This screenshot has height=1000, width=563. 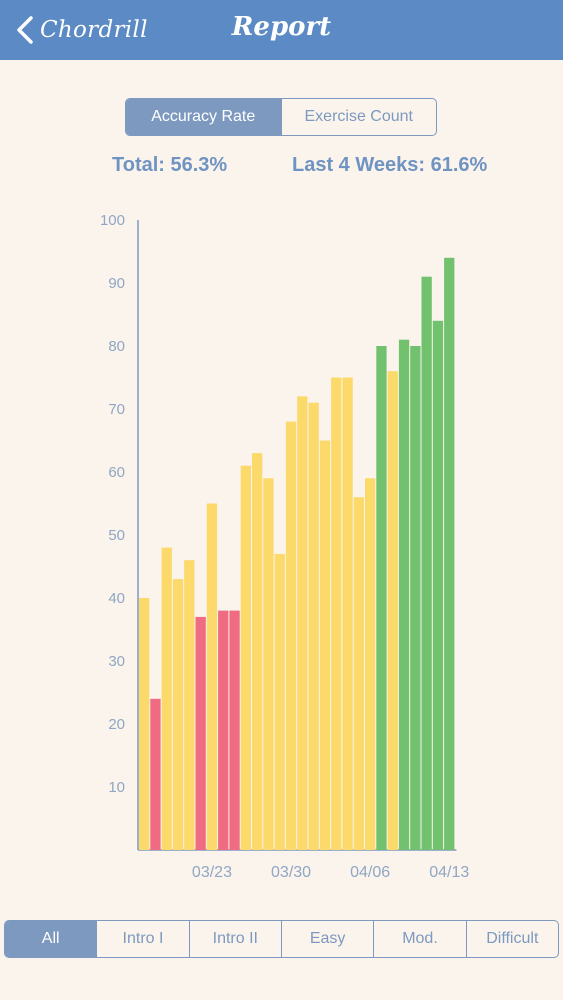 I want to click on navigation-bar: Chordrill Report, so click(x=281, y=30).